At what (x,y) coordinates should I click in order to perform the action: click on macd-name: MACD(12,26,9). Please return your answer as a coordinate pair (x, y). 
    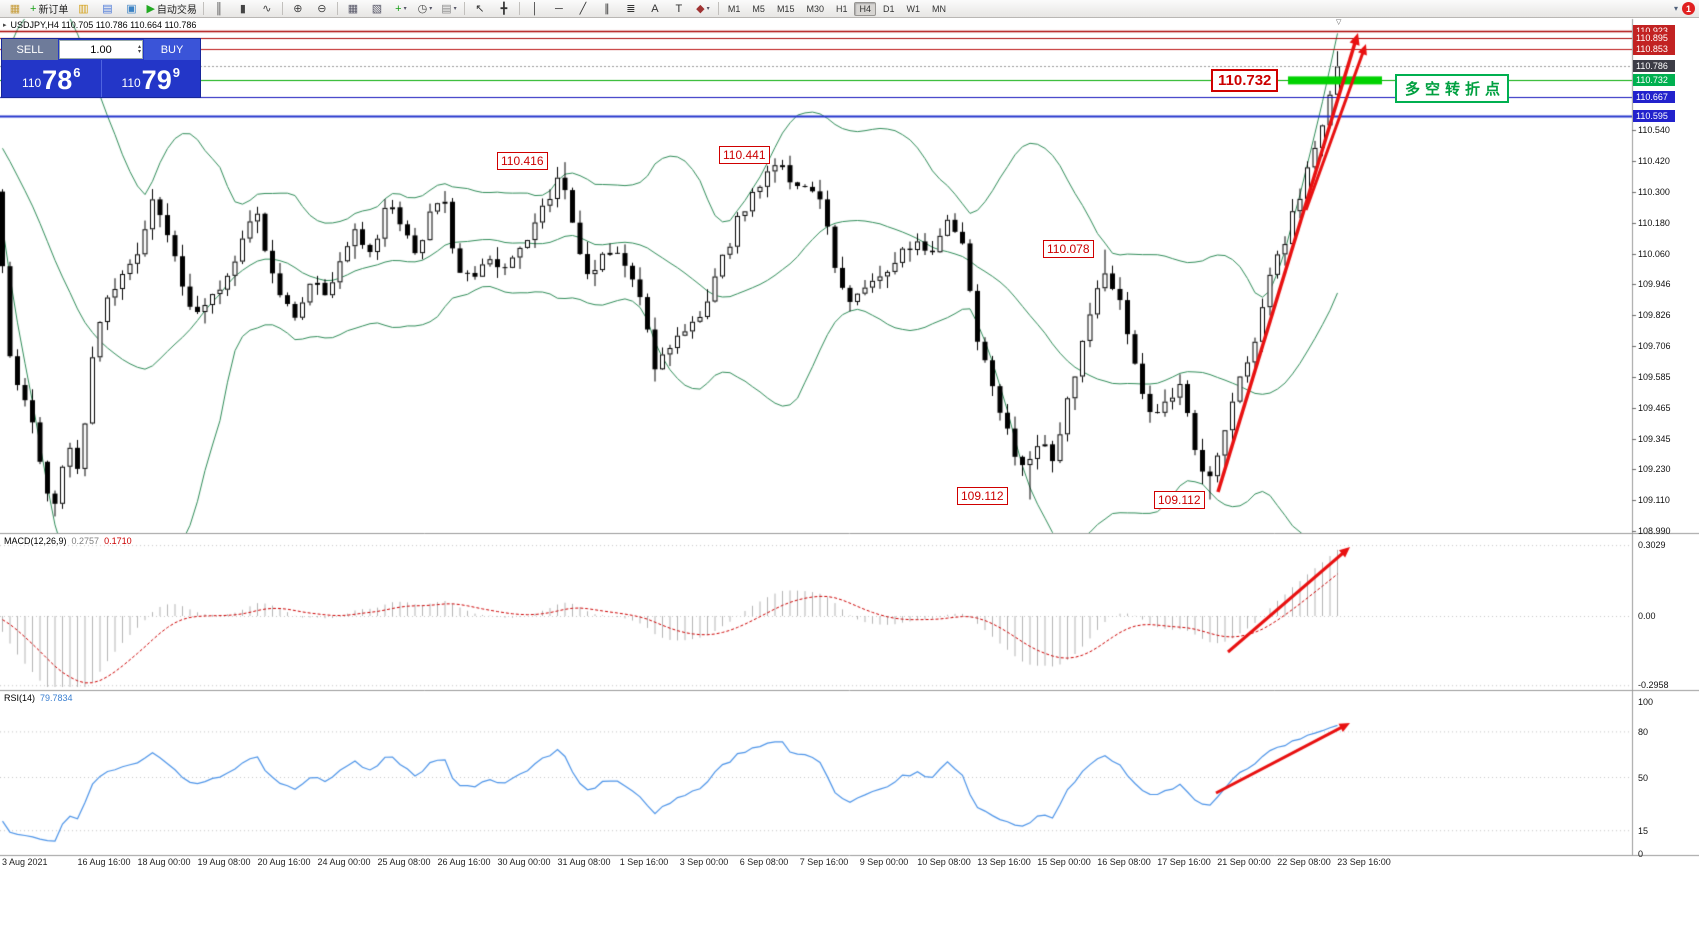
    Looking at the image, I should click on (35, 541).